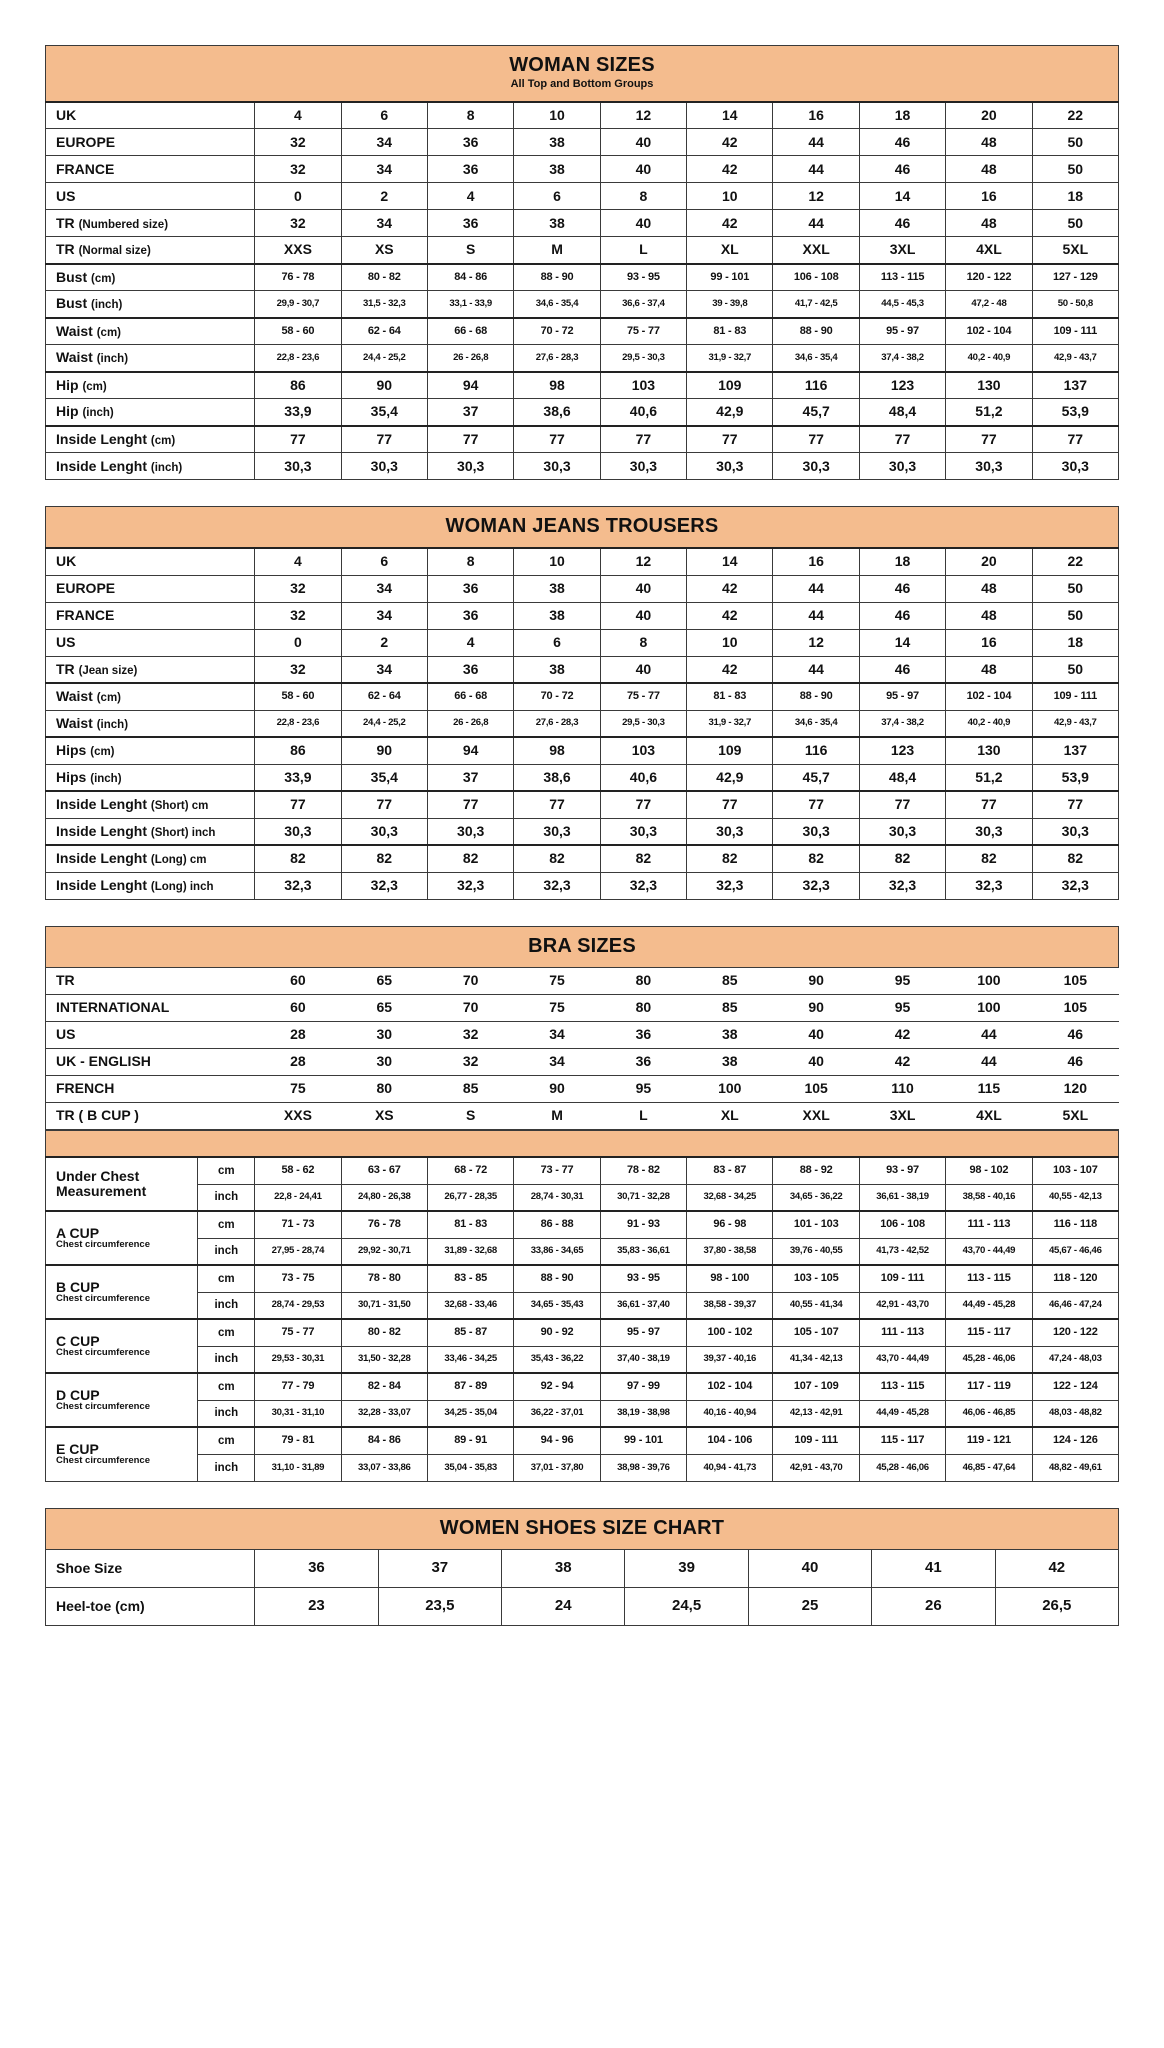 This screenshot has height=2048, width=1164. Describe the element at coordinates (470, 1088) in the screenshot. I see `cell-french-2: 85` at that location.